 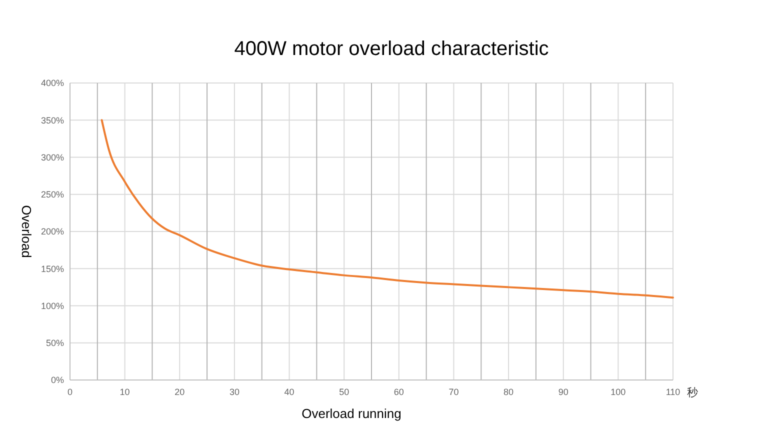 I want to click on x-tick-label: 90, so click(x=563, y=392).